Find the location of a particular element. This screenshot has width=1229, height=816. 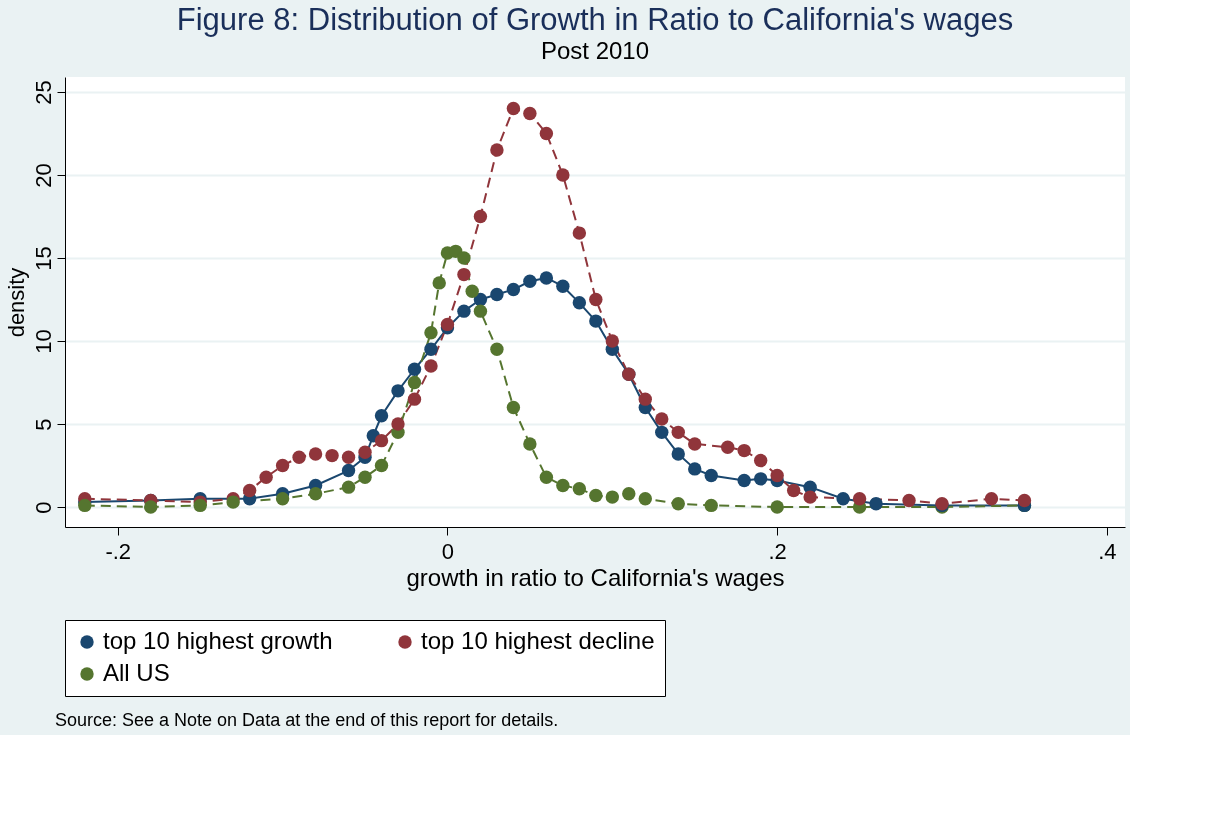

y-tick-label: 15 is located at coordinates (43, 258).